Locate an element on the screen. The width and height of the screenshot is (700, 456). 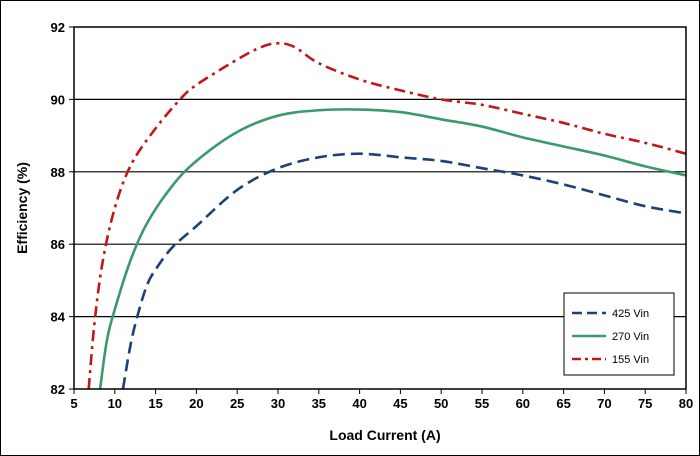
y-tick-label: 86 is located at coordinates (58, 244).